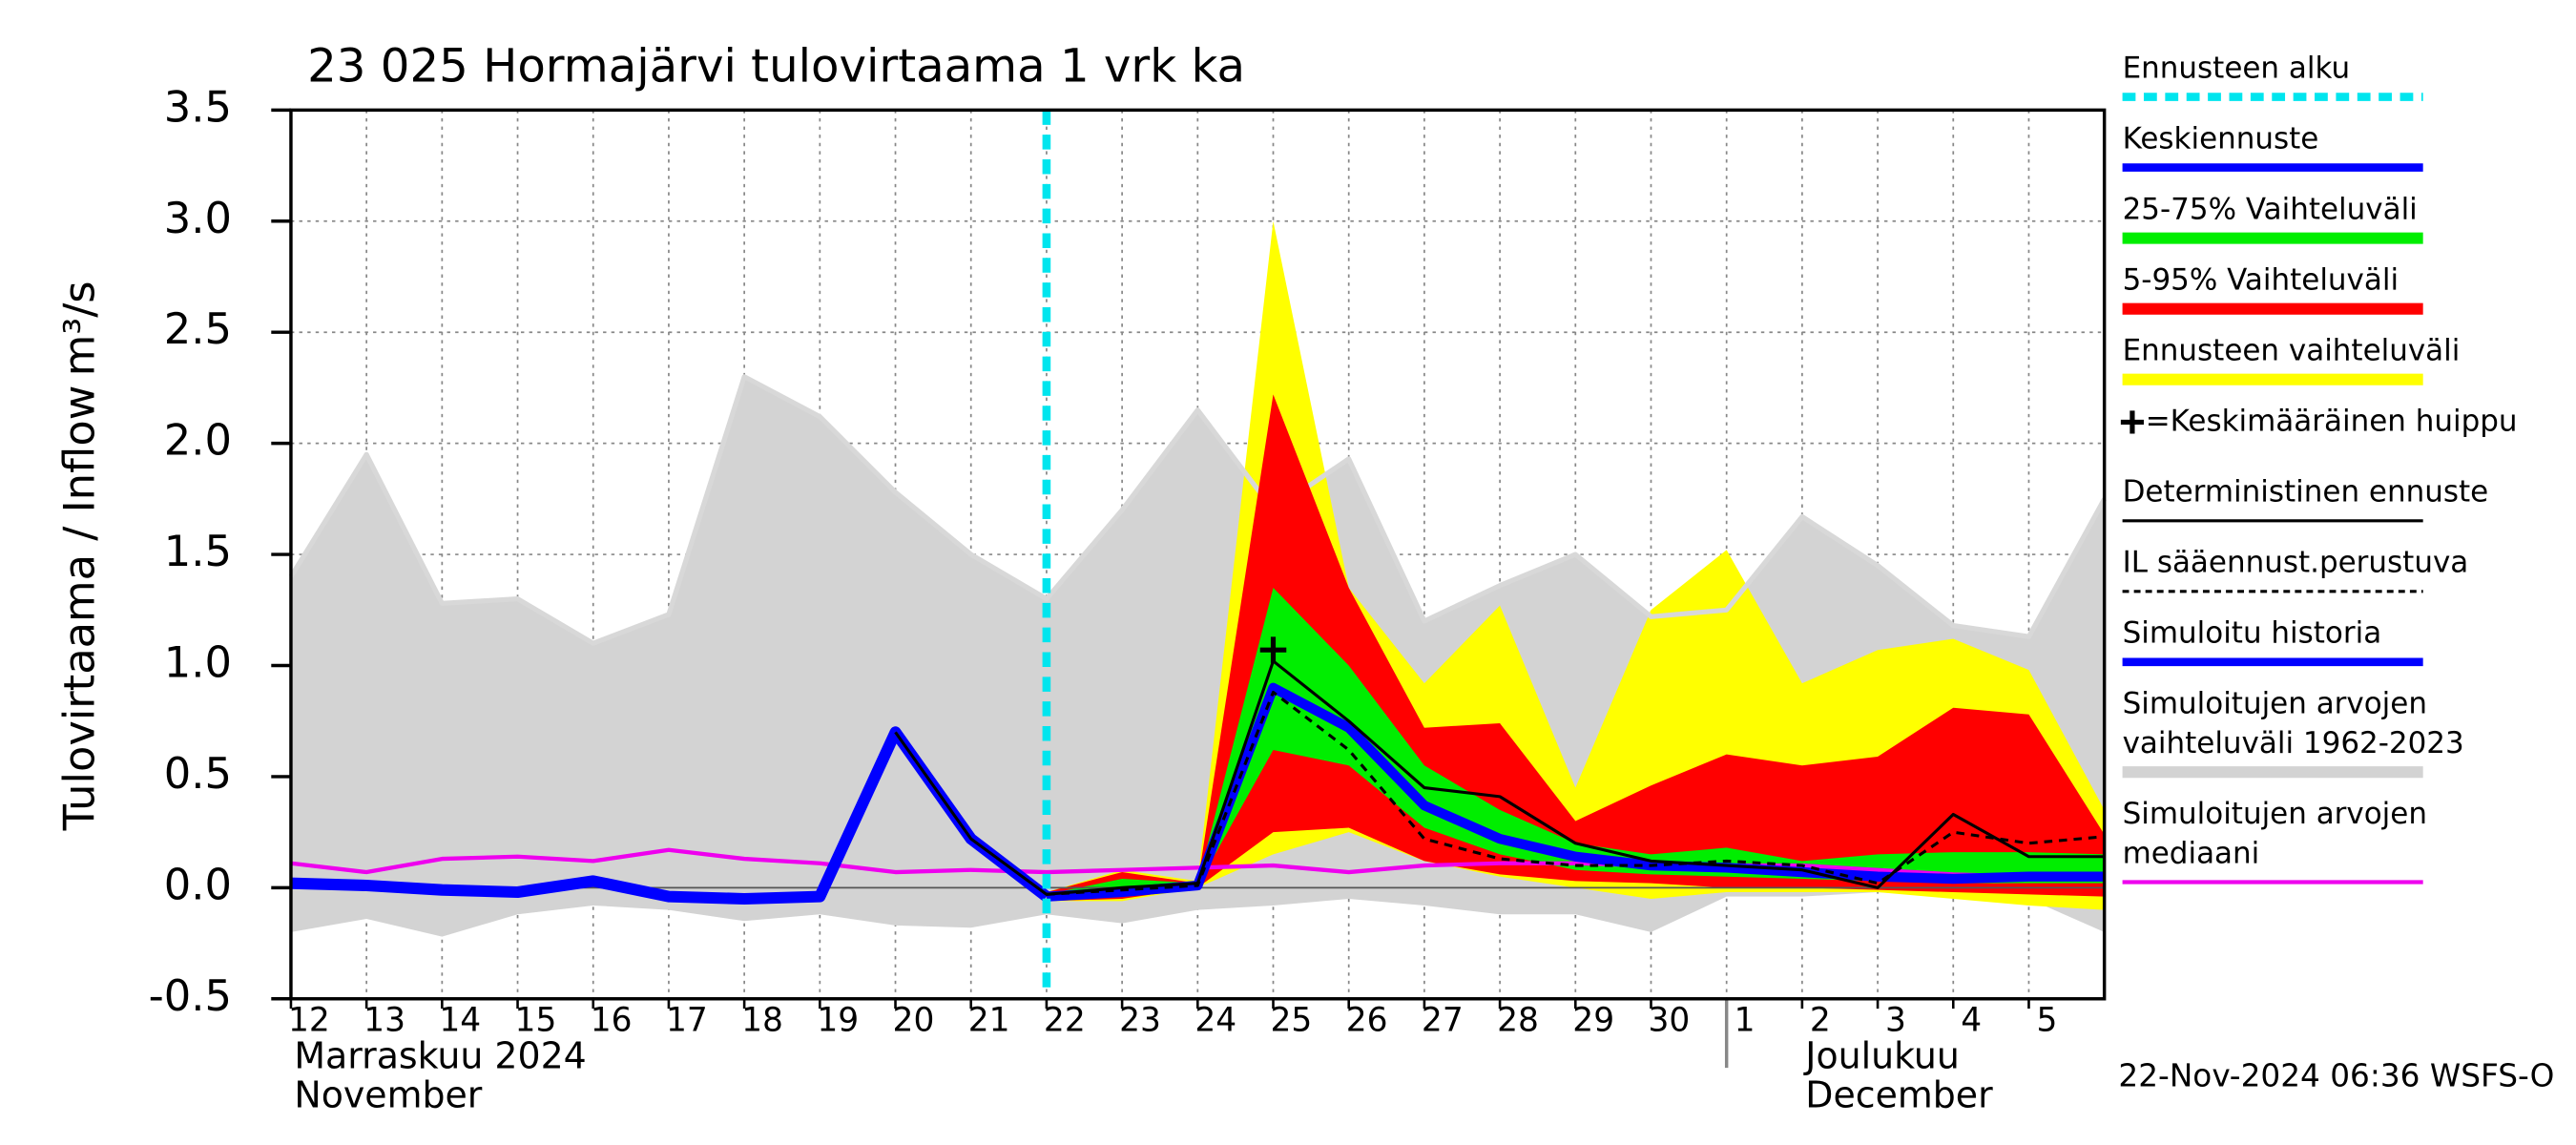  What do you see at coordinates (1899, 1095) in the screenshot?
I see `month-label: December` at bounding box center [1899, 1095].